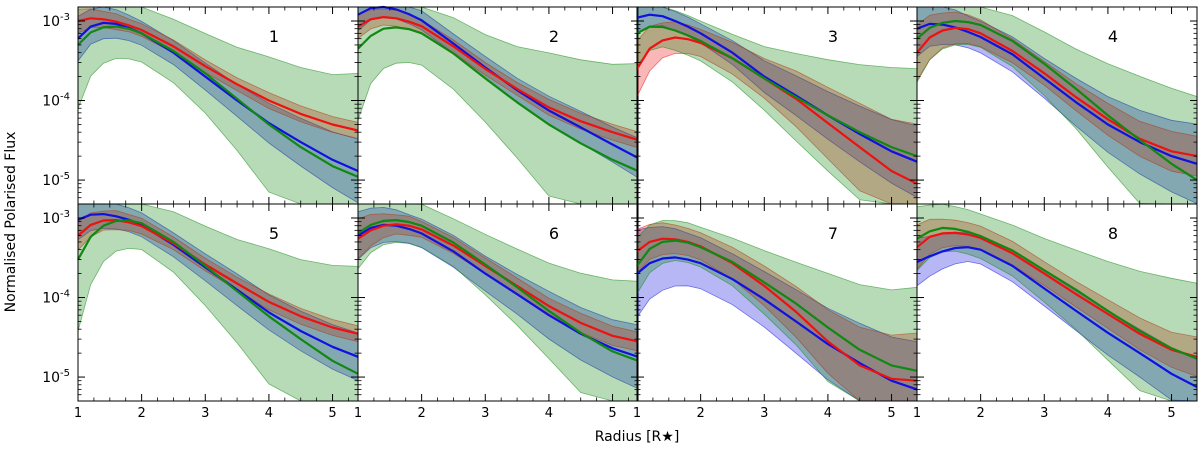 The height and width of the screenshot is (450, 1200). I want to click on panel-2: 2, so click(498, 105).